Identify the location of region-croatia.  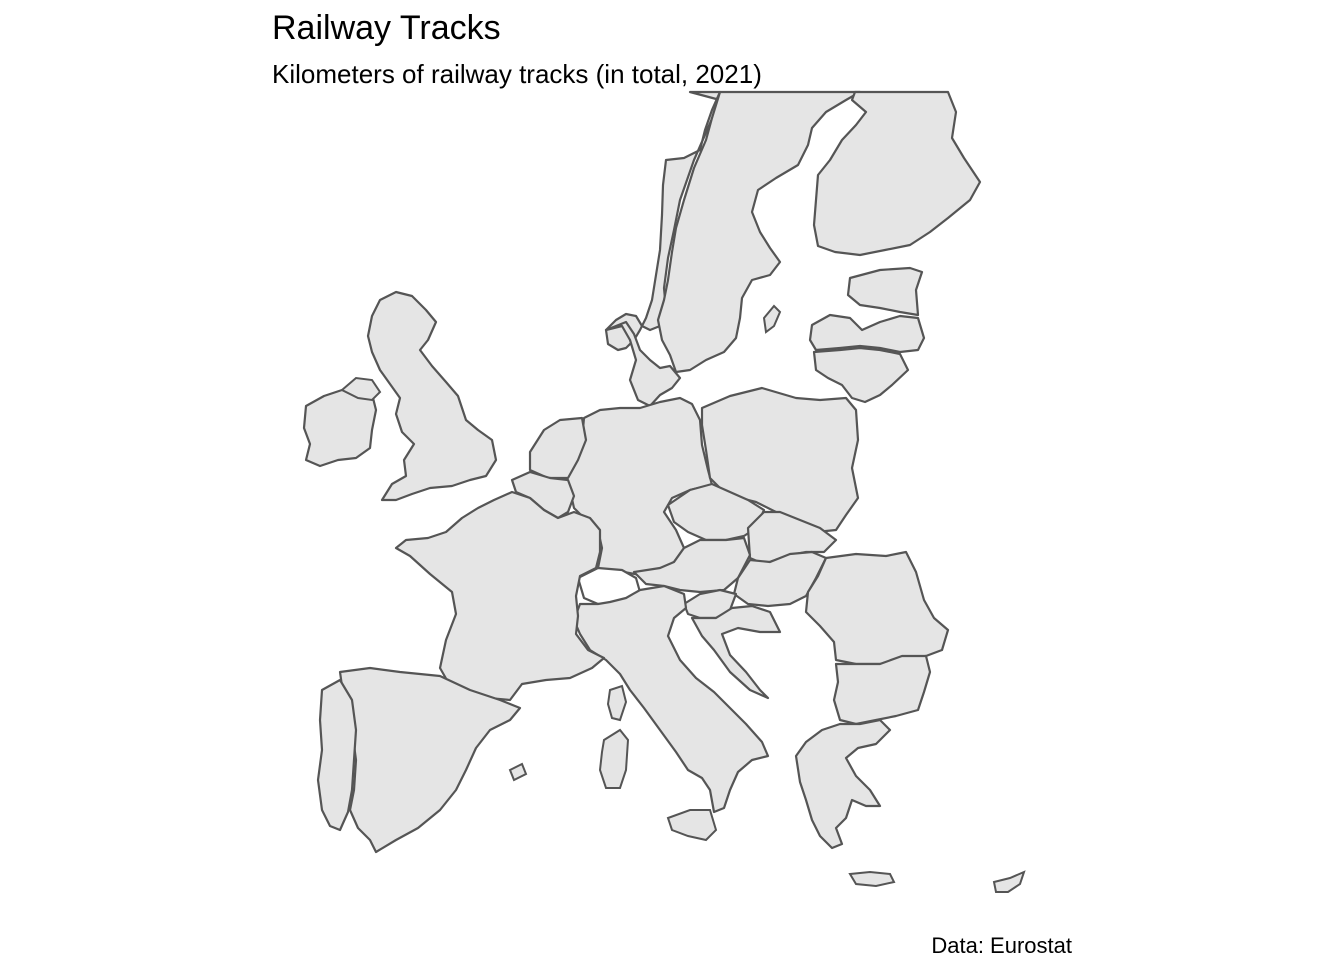
(736, 652).